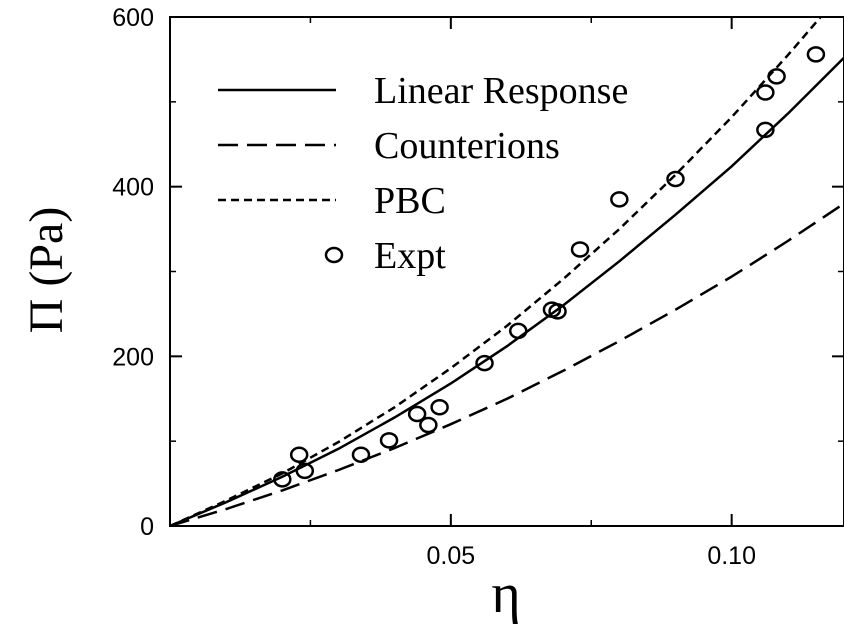 The height and width of the screenshot is (624, 844). I want to click on y-axis-title: Π (Pa), so click(46, 270).